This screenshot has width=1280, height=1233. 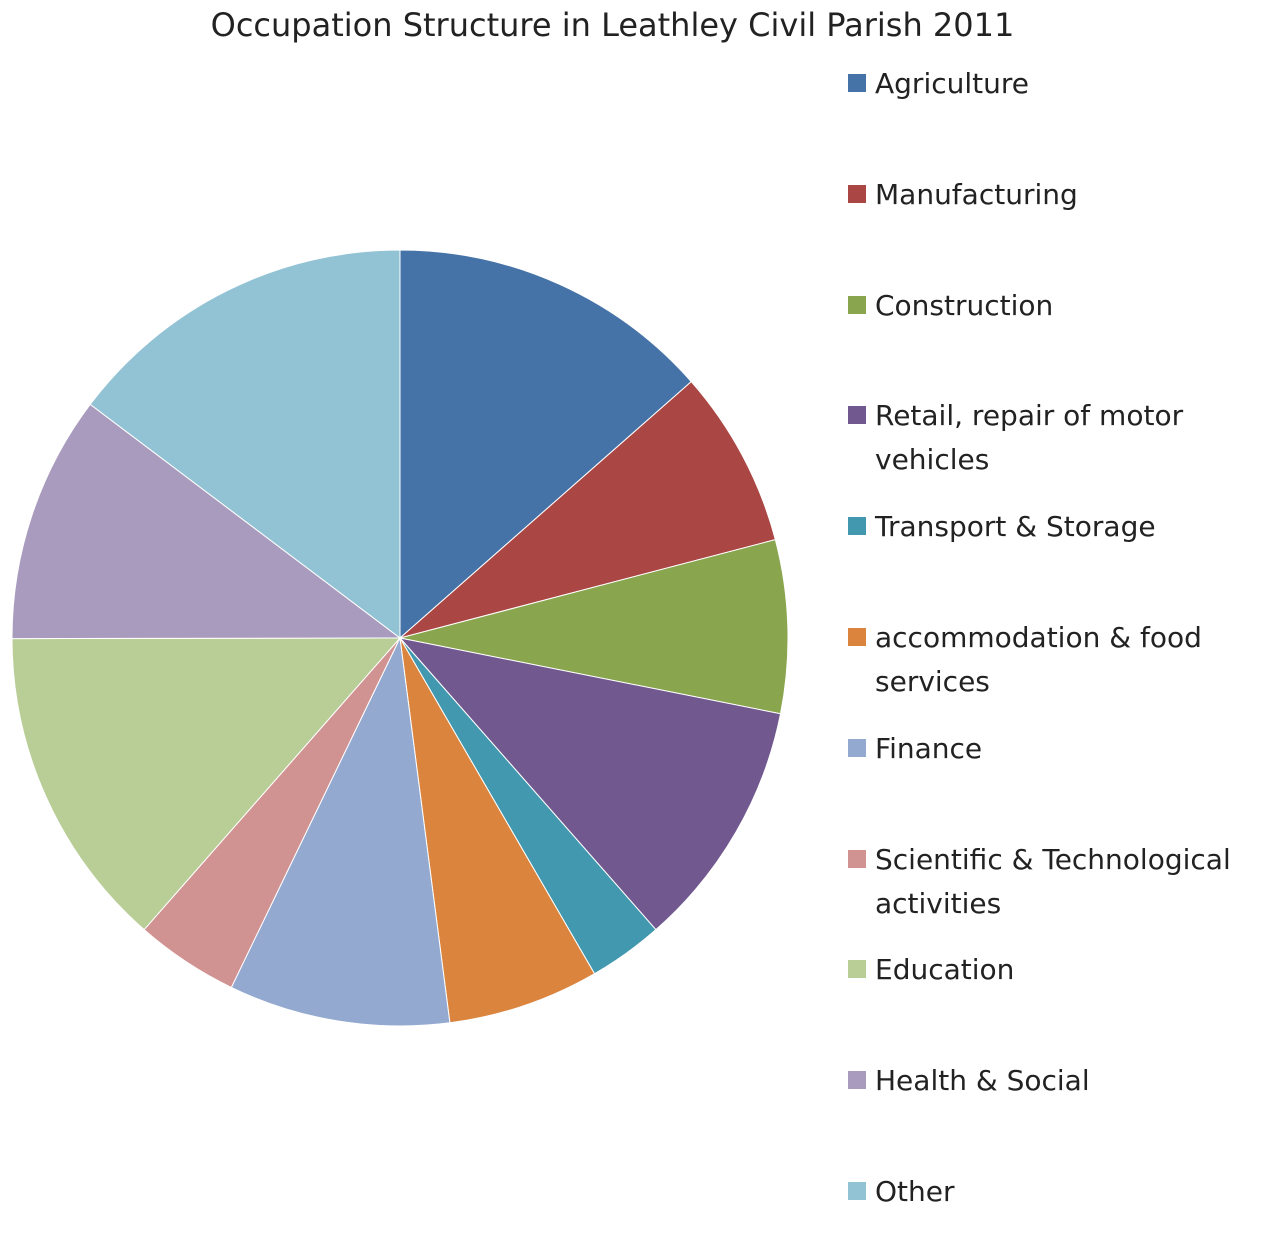 What do you see at coordinates (964, 305) in the screenshot?
I see `legend-label: Construction` at bounding box center [964, 305].